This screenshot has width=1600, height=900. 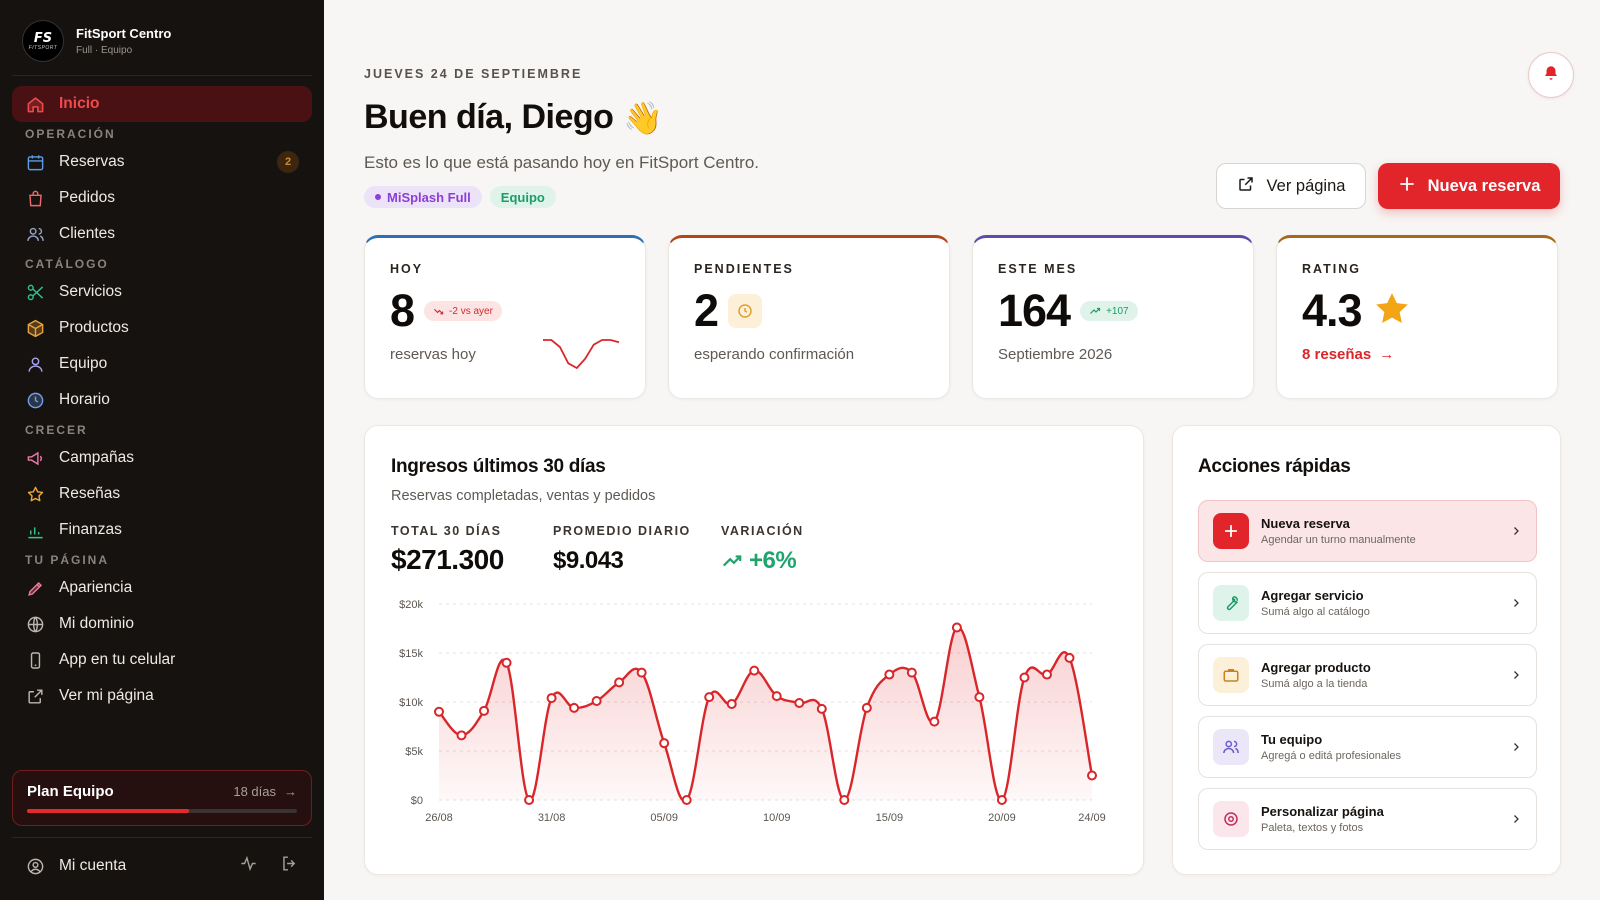 I want to click on brand-subtitle: Full · Equipo, so click(x=104, y=50).